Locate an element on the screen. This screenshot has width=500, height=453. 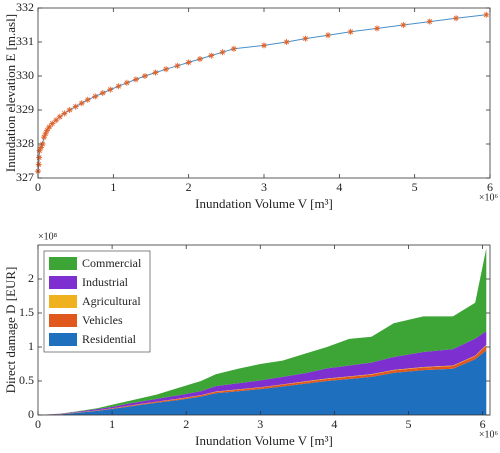
y-tick-label: 330 is located at coordinates (25, 75).